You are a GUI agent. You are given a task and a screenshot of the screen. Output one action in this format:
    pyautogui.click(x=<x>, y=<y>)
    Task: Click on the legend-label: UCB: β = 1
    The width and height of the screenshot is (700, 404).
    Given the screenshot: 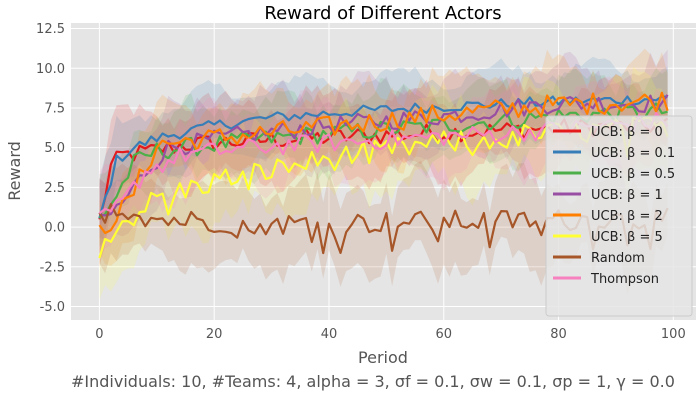 What is the action you would take?
    pyautogui.click(x=627, y=195)
    